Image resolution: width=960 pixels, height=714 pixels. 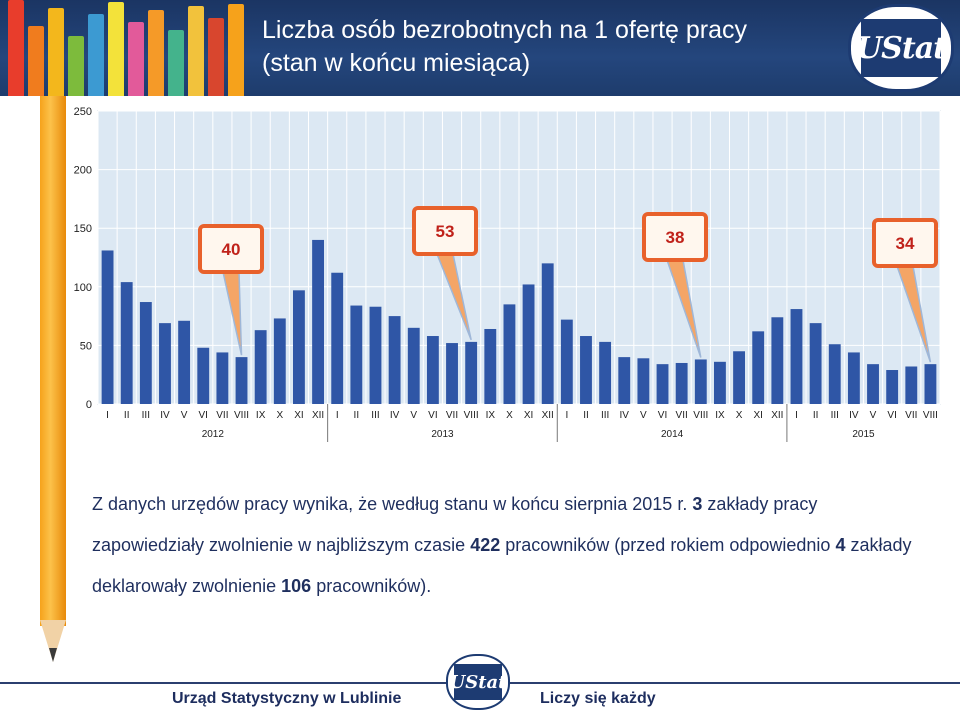 I want to click on callout-value: 38, so click(x=675, y=237).